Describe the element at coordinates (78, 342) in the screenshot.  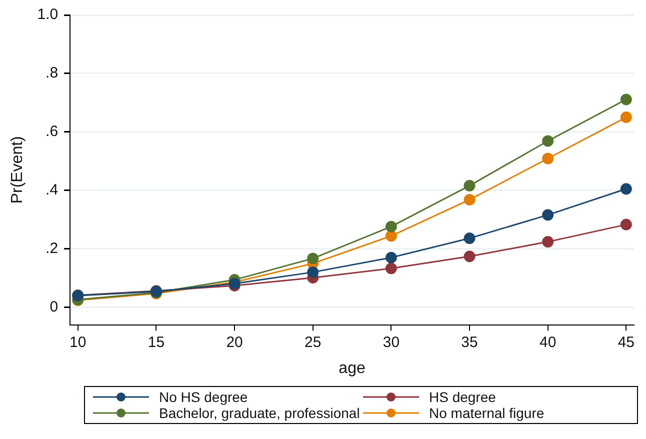
I see `x-tick-label: 10` at that location.